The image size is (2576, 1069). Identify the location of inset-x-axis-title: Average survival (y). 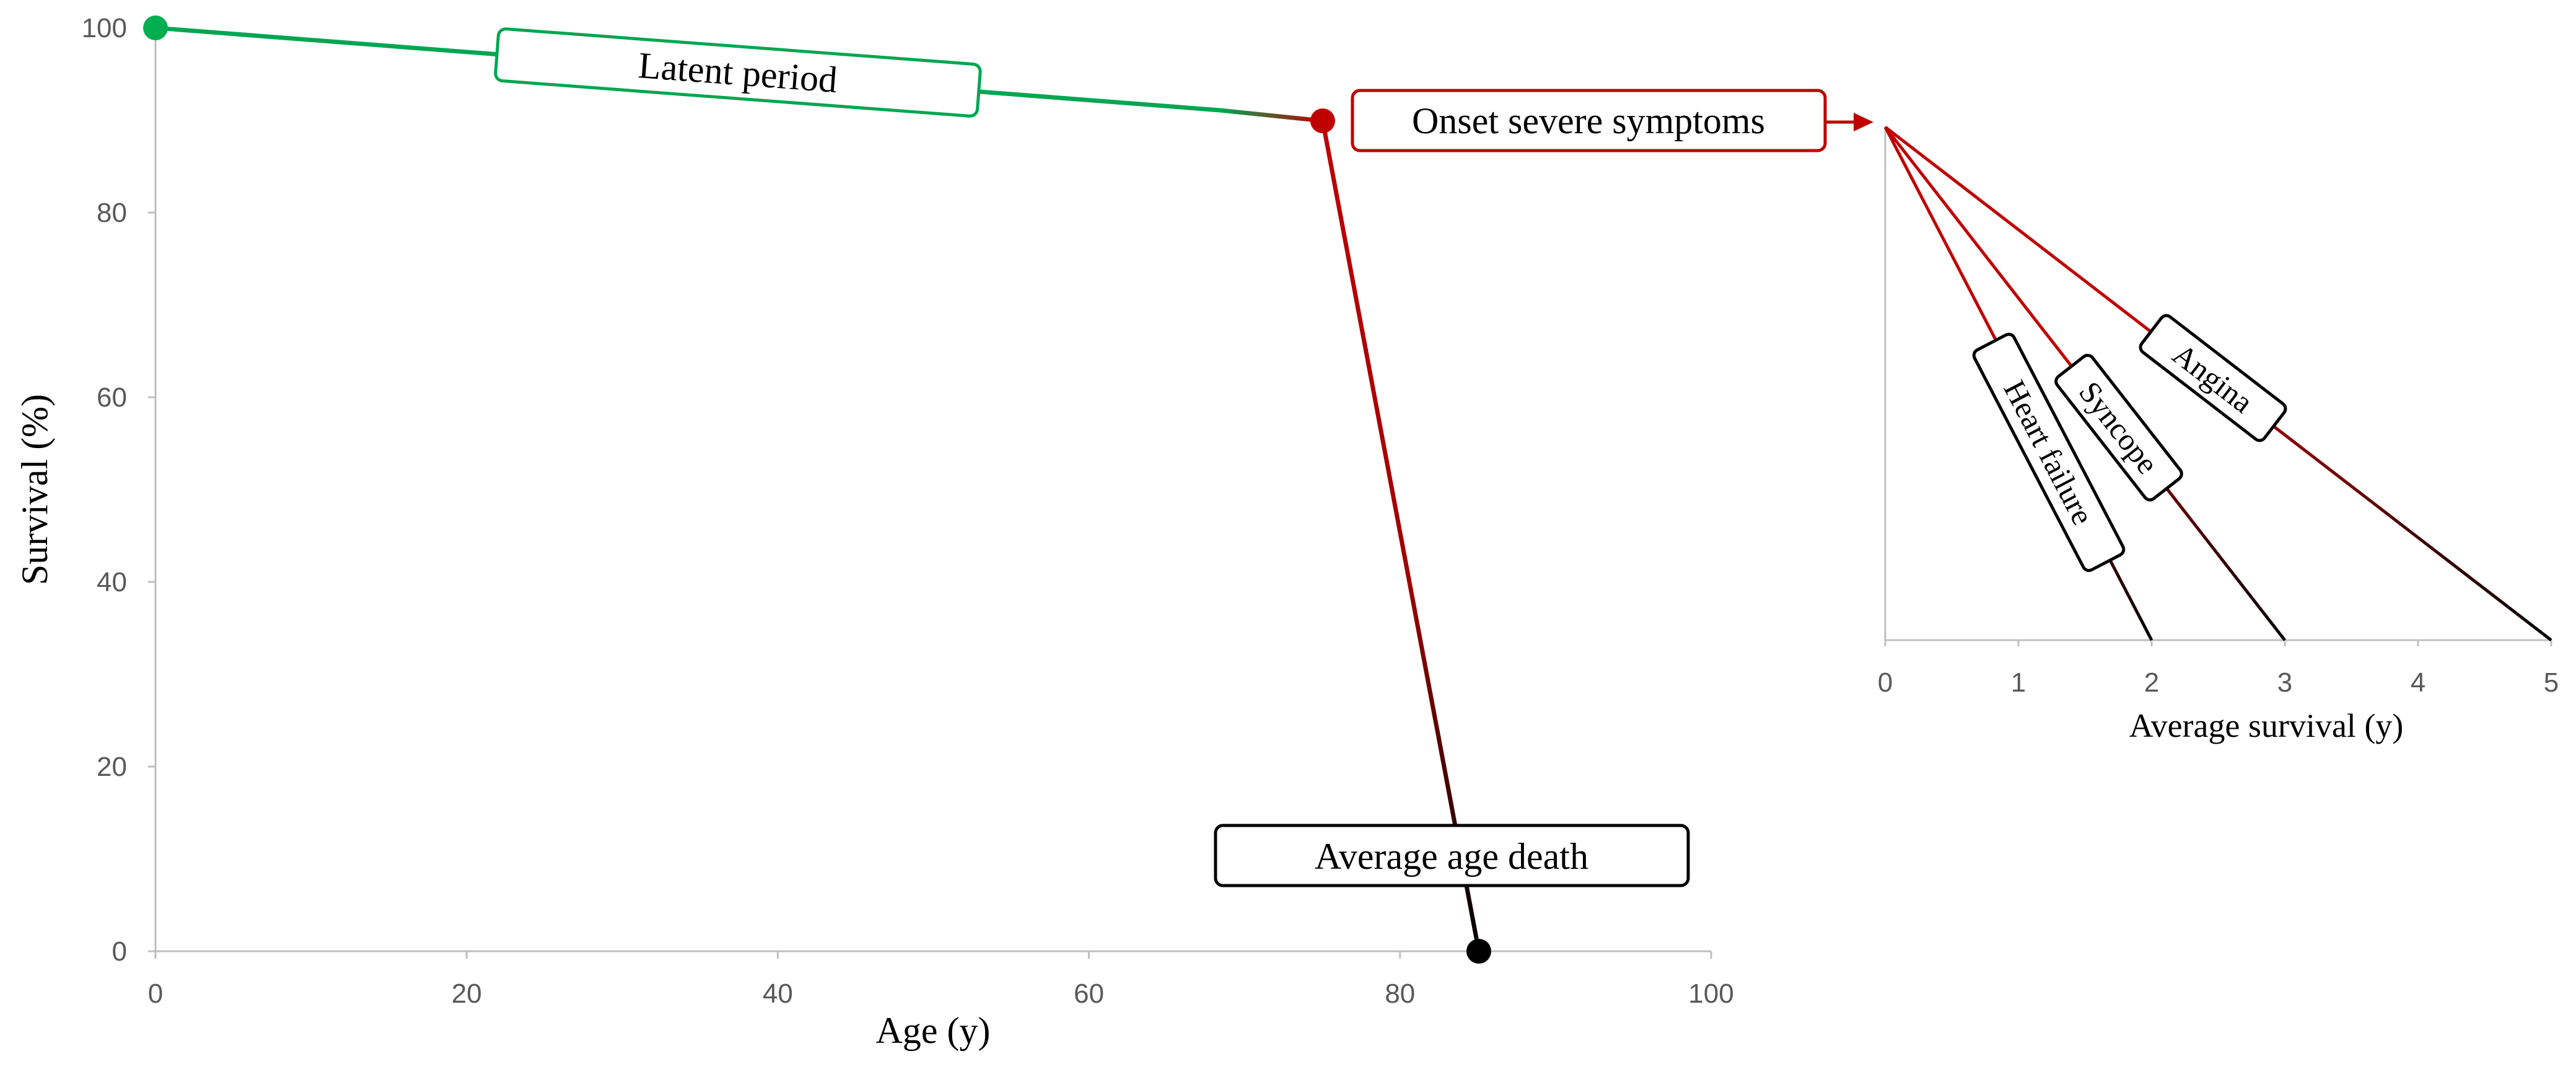
(2266, 725).